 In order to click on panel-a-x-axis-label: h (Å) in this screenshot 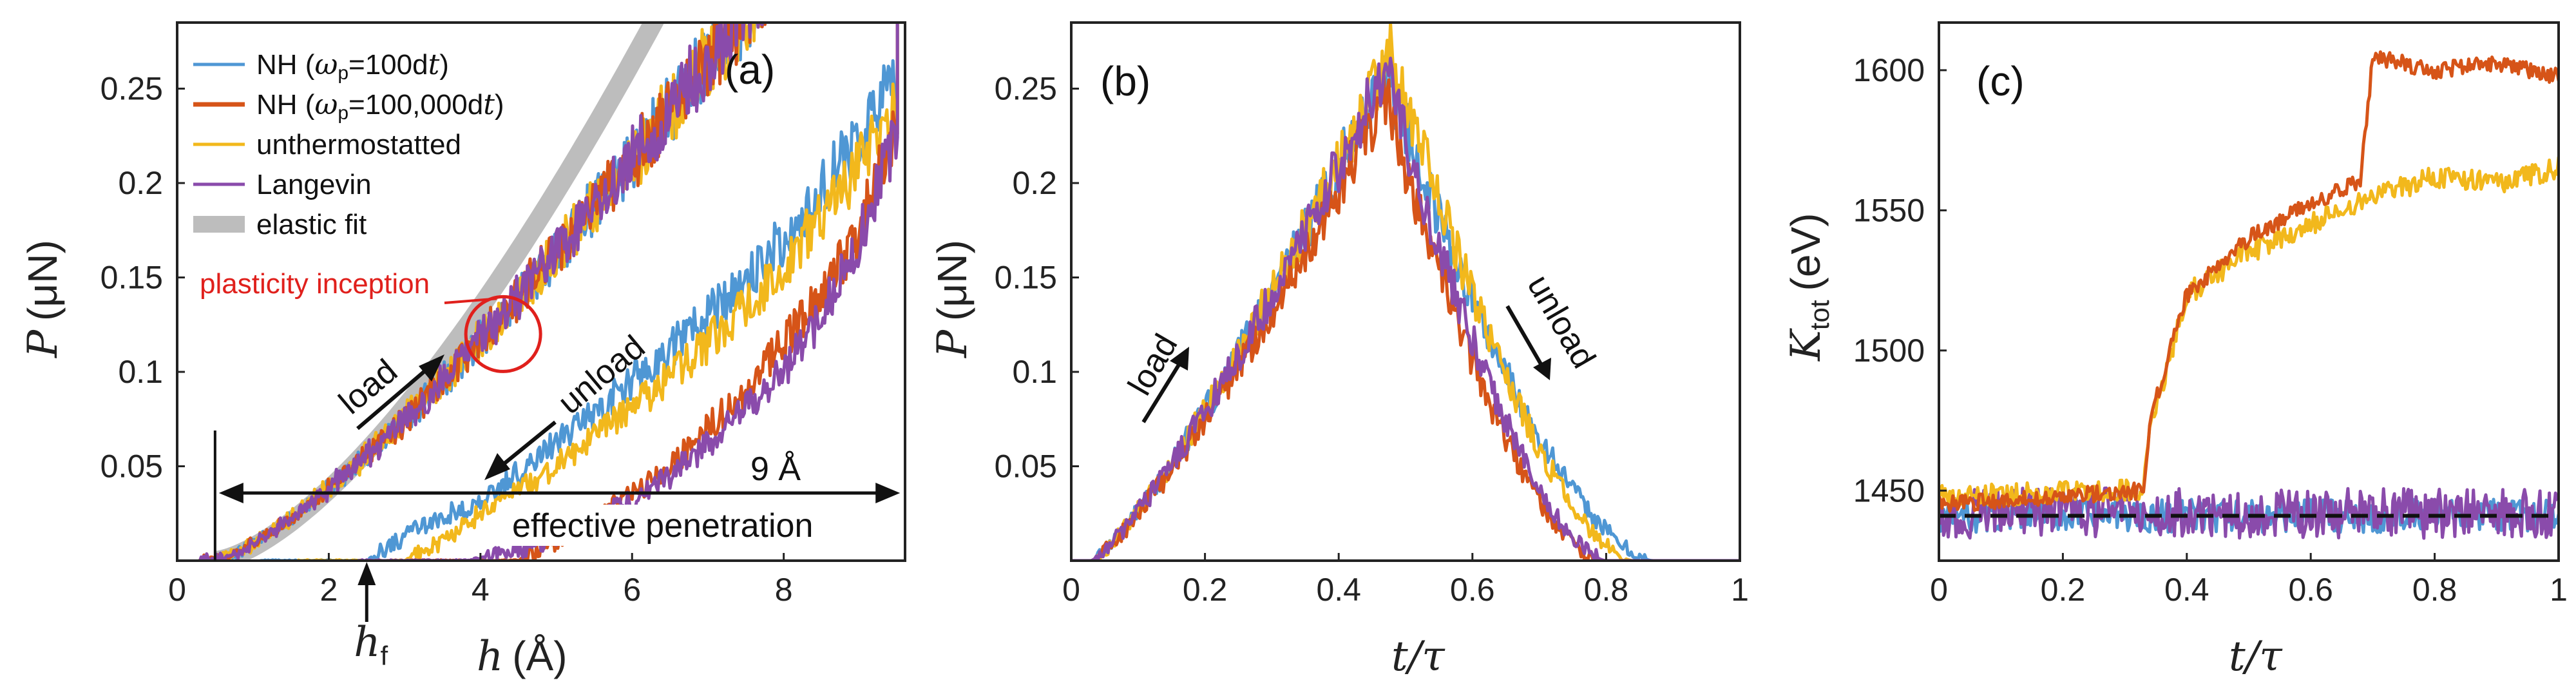, I will do `click(522, 657)`.